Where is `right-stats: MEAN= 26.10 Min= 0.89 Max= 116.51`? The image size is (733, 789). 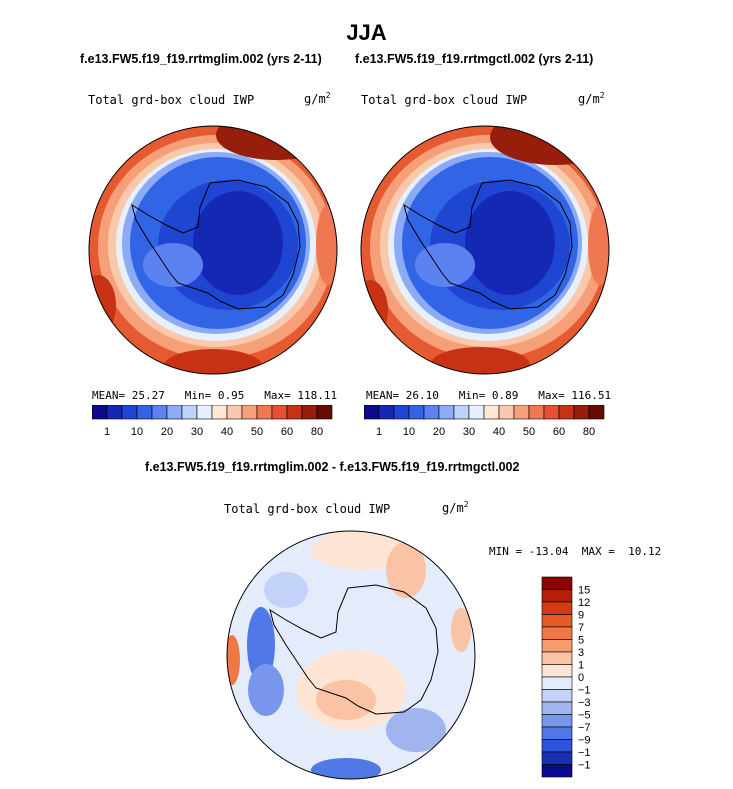 right-stats: MEAN= 26.10 Min= 0.89 Max= 116.51 is located at coordinates (489, 395).